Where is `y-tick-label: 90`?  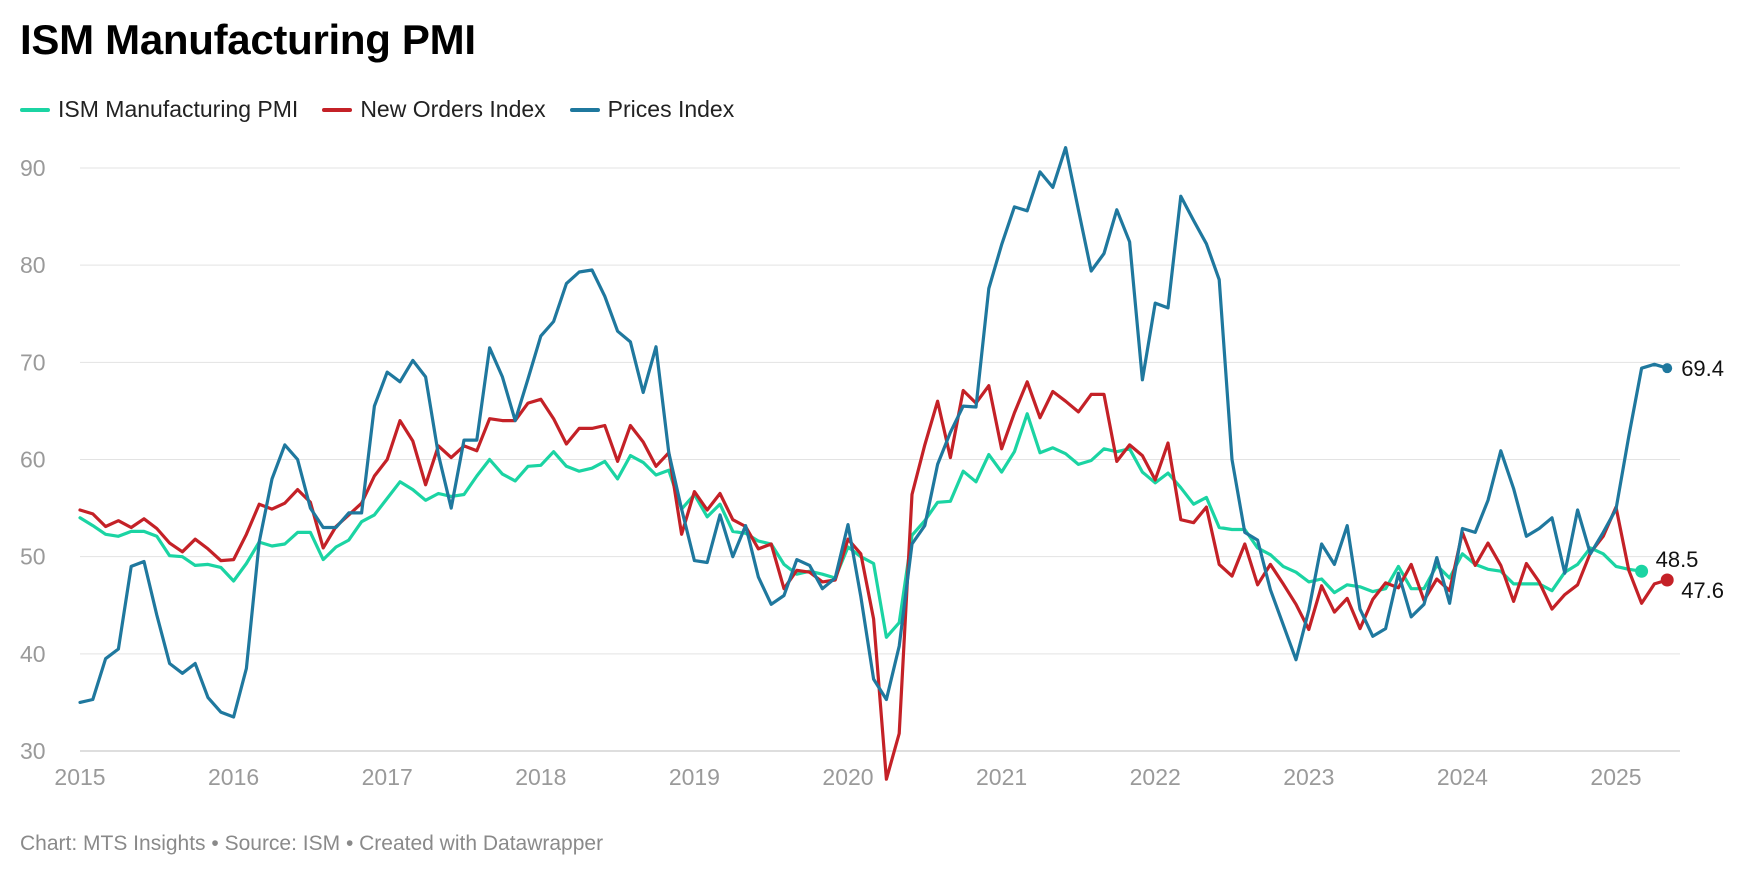 y-tick-label: 90 is located at coordinates (33, 168).